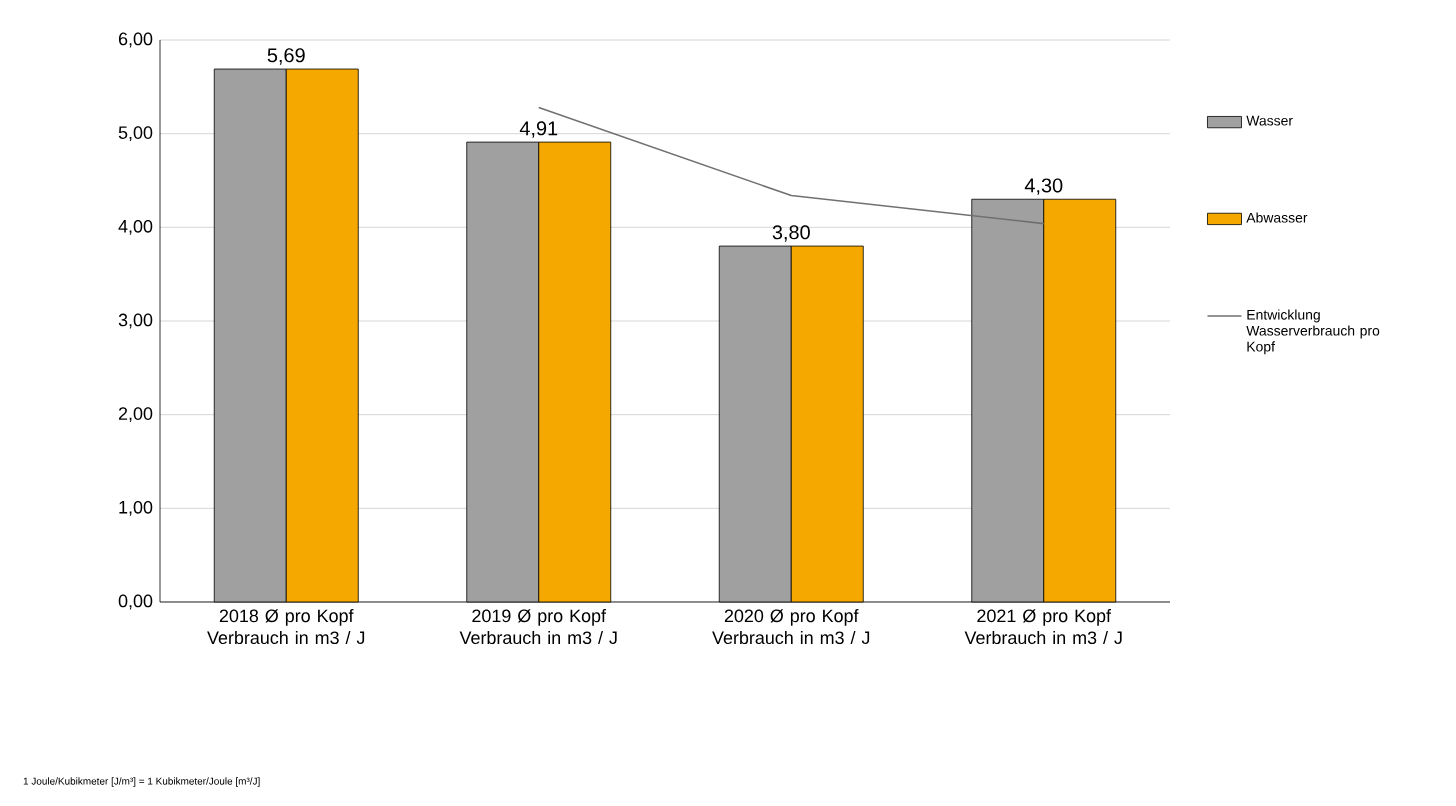  I want to click on x-tick-label: 2021 Ø pro Kopf Verbrauch in m3 / J, so click(1043, 627).